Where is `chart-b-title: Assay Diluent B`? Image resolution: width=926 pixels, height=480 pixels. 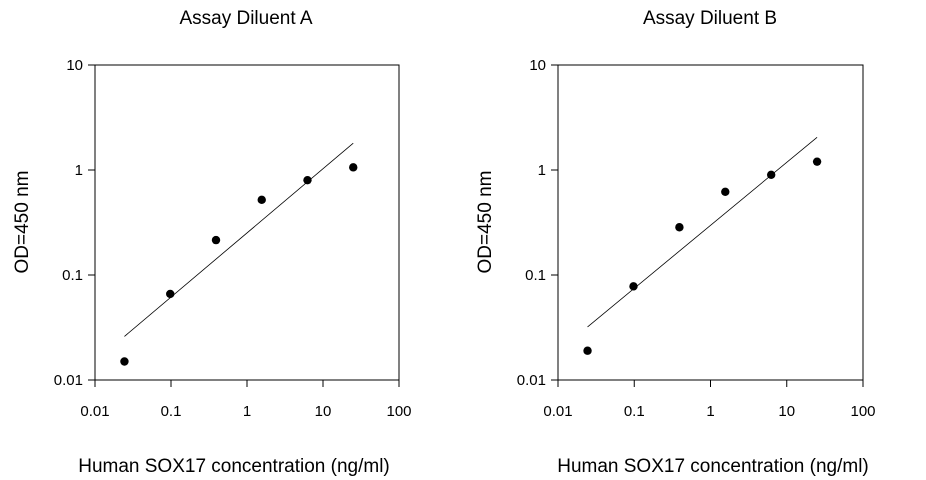
chart-b-title: Assay Diluent B is located at coordinates (710, 18).